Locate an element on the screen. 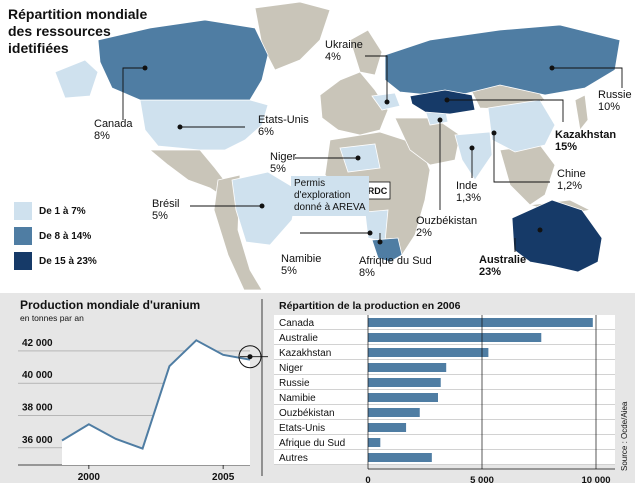  label-chine: Chine 1,2% is located at coordinates (571, 180).